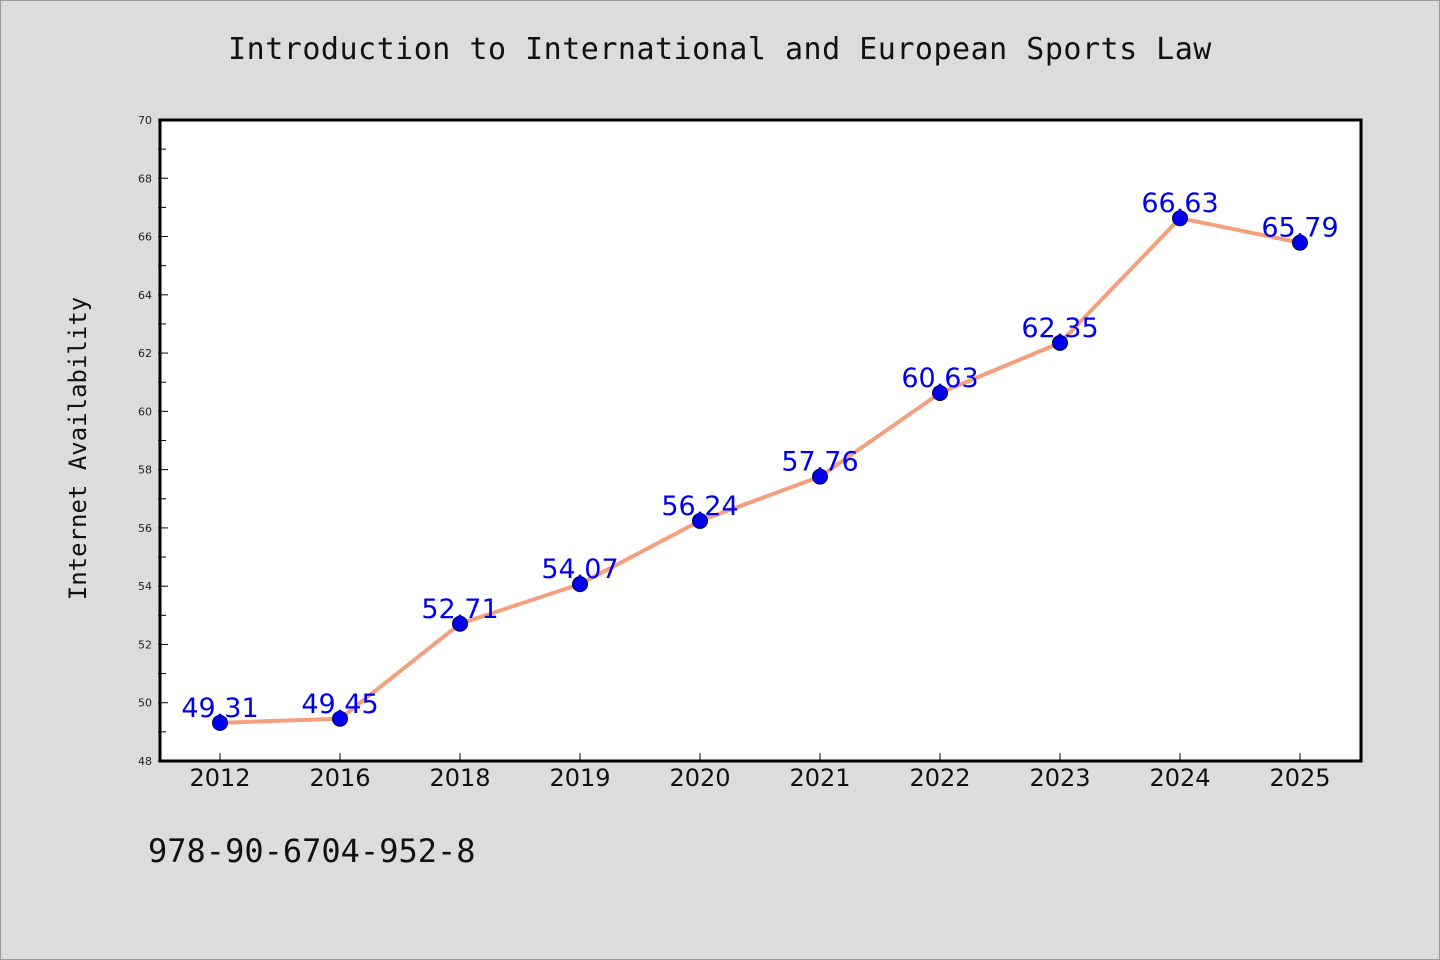 The width and height of the screenshot is (1440, 960). Describe the element at coordinates (699, 778) in the screenshot. I see `x-tick-label: 2020` at that location.